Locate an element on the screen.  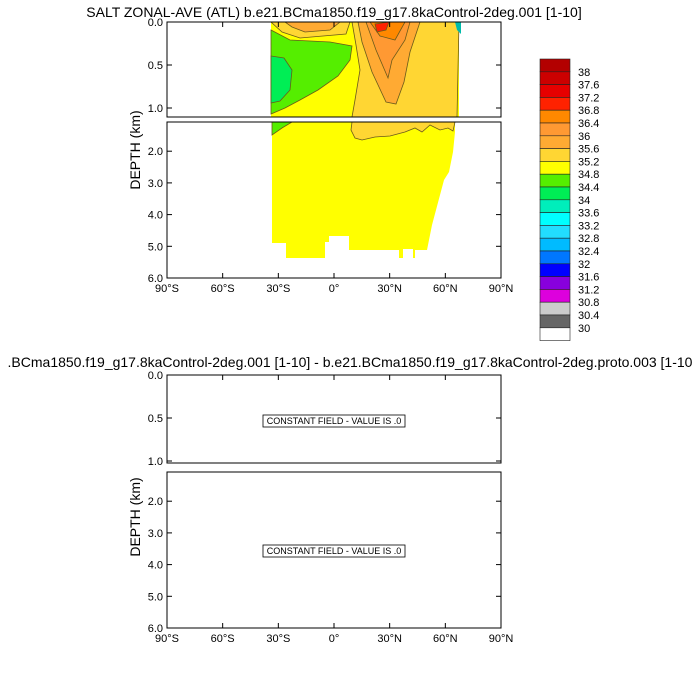
contour-fill-low-edge is located at coordinates (458, 28).